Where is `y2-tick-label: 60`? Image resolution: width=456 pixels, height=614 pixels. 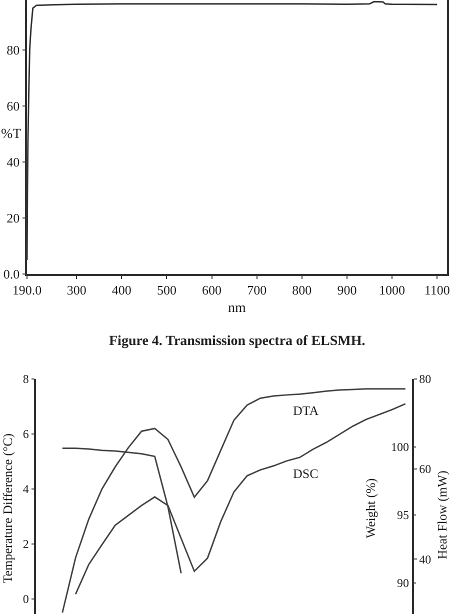 y2-tick-label: 60 is located at coordinates (425, 469).